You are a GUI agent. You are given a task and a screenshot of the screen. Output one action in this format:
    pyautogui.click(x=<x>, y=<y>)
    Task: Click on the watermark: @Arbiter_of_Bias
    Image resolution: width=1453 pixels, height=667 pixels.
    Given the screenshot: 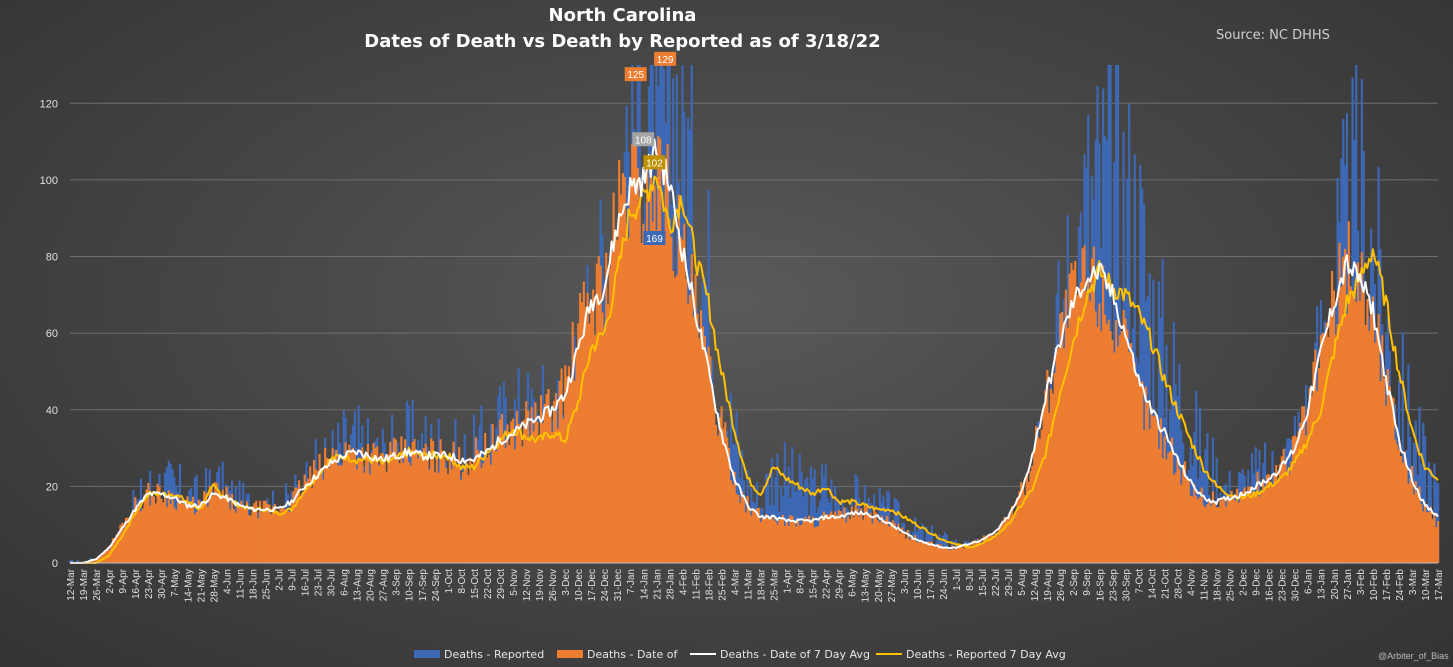 What is the action you would take?
    pyautogui.click(x=1413, y=656)
    